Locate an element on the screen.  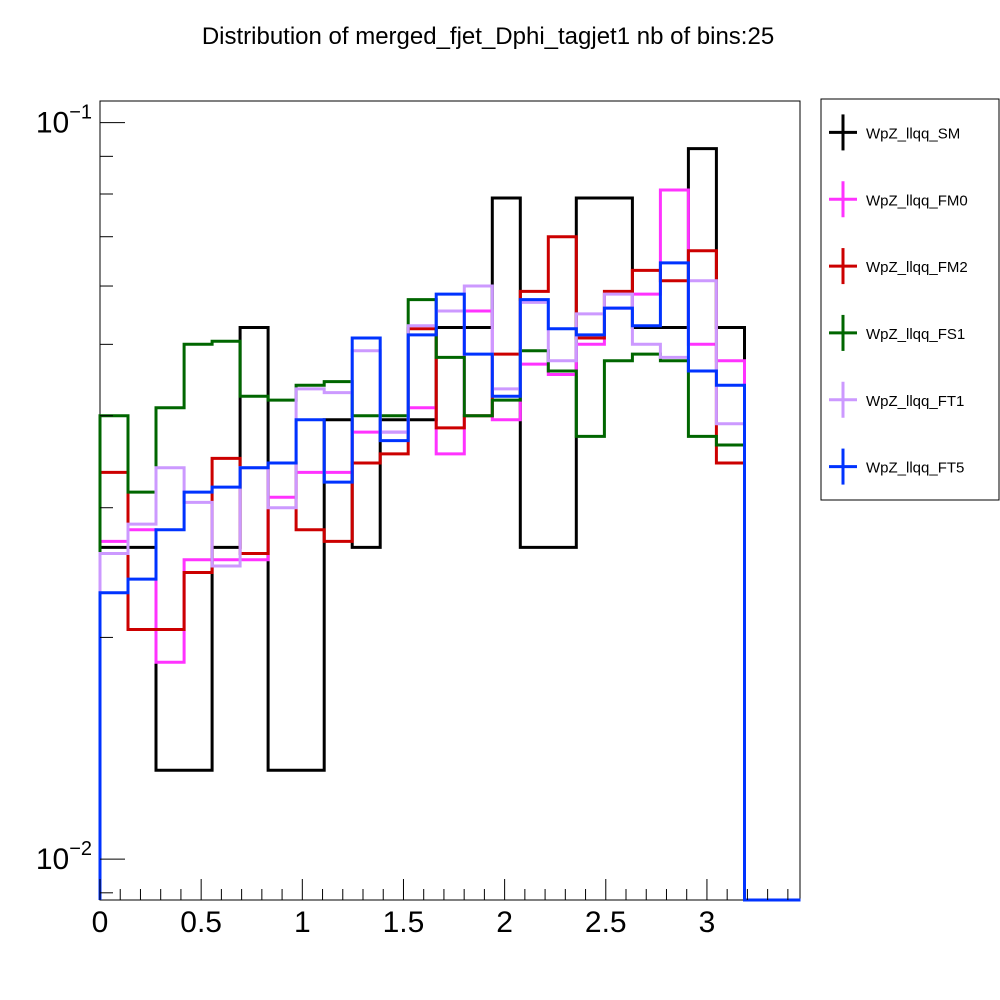
y-tick-label: 10⁻¹ is located at coordinates (64, 121).